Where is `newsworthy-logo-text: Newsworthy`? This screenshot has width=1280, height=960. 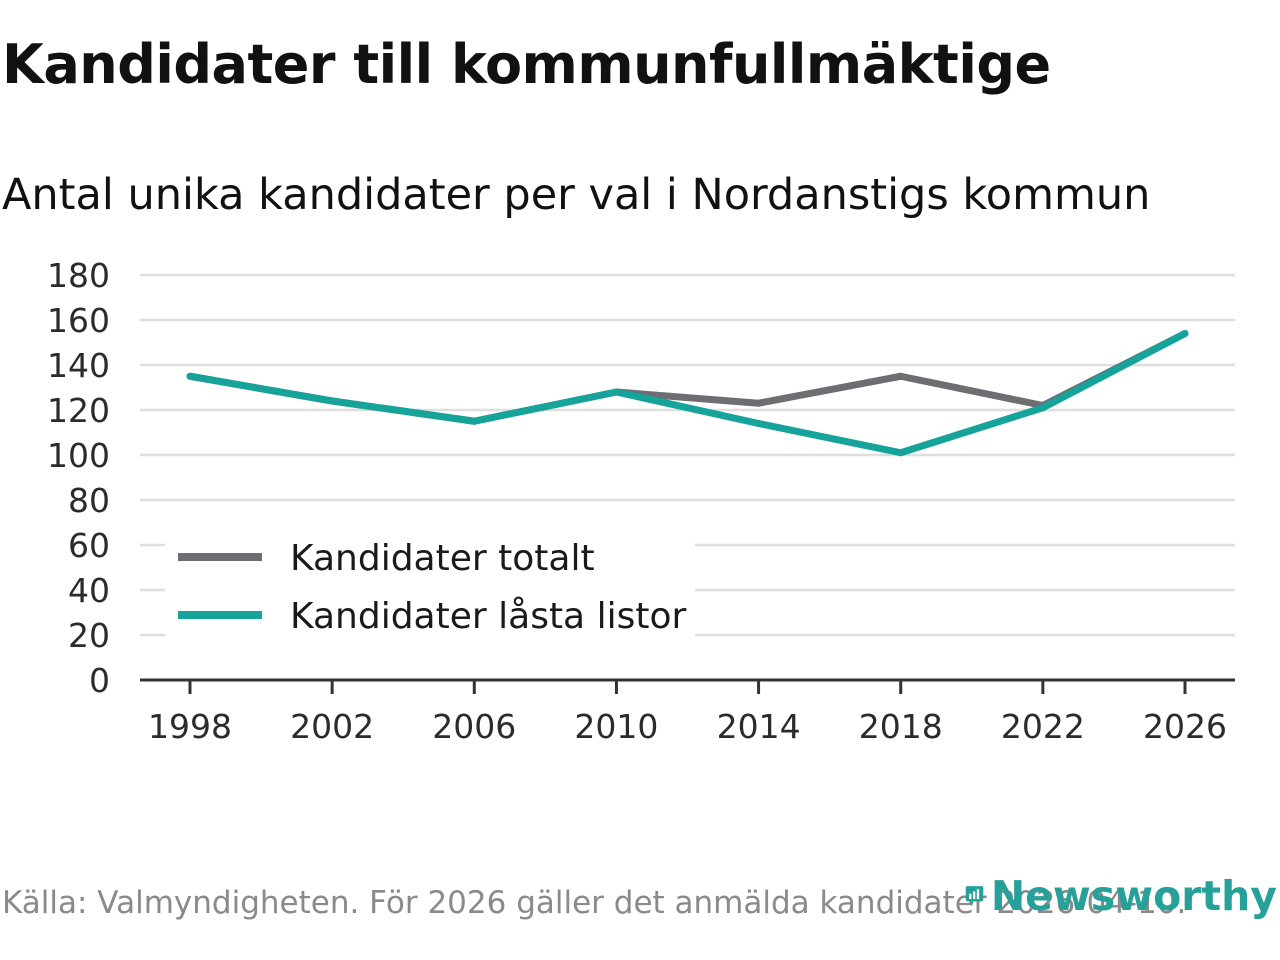
newsworthy-logo-text: Newsworthy is located at coordinates (1133, 895).